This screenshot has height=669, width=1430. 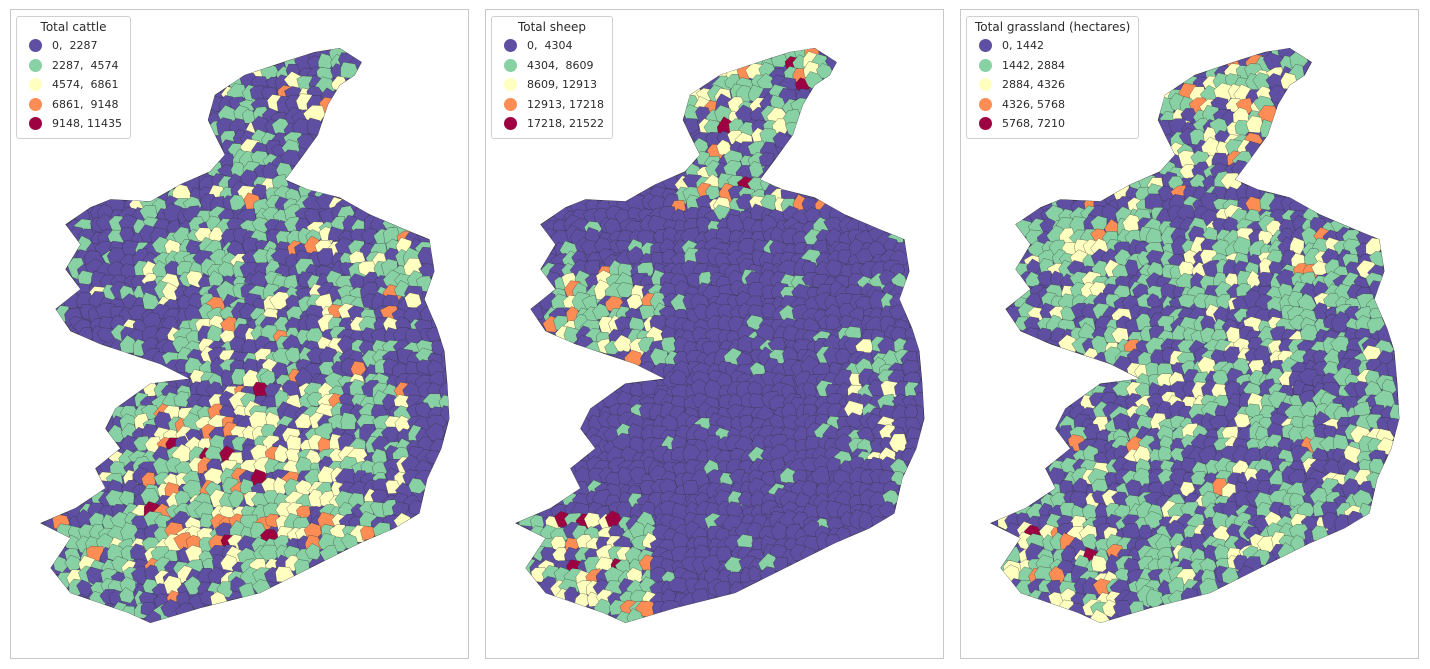 I want to click on legend-entry: 5768, 7210, so click(x=1052, y=124).